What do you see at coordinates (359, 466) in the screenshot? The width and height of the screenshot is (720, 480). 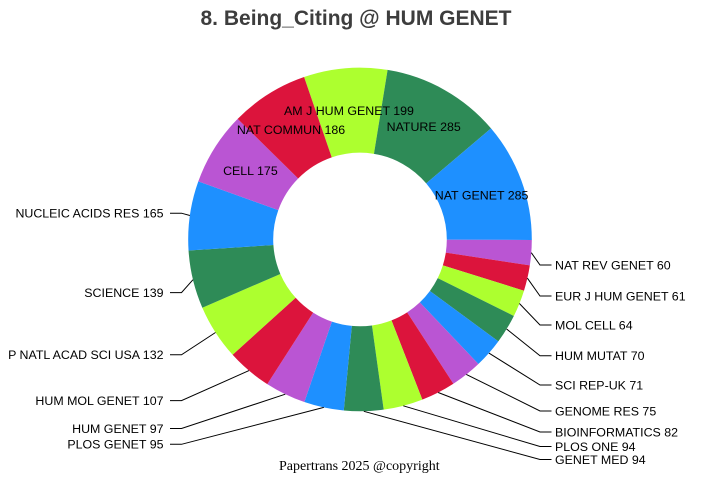 I see `svg-text: Papertrans 2025 @copyright` at bounding box center [359, 466].